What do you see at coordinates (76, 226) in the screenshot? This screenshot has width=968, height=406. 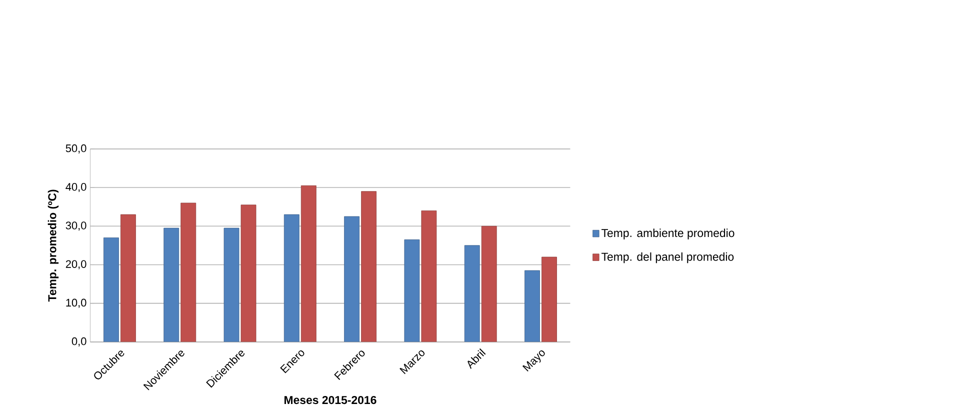 I see `y-tick-label: 30,0` at bounding box center [76, 226].